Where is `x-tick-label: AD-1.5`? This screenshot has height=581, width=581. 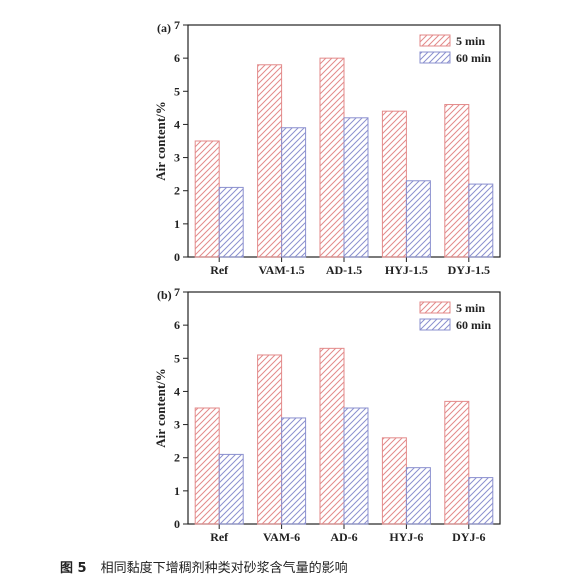
x-tick-label: AD-1.5 is located at coordinates (344, 270).